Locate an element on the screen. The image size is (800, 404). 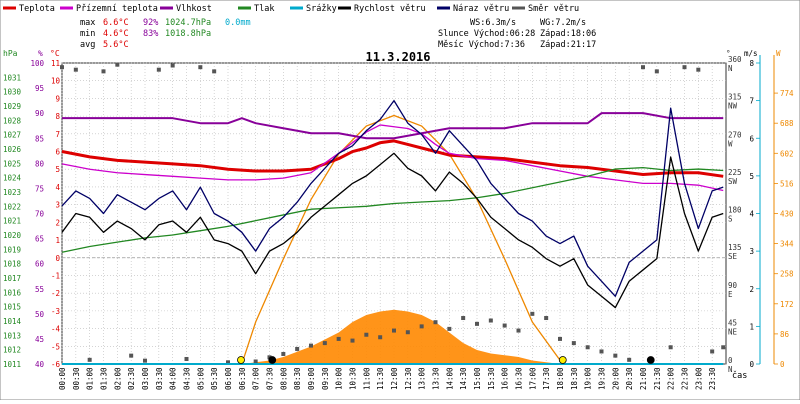
hpa-axis-label: hPa is located at coordinates (10, 53).